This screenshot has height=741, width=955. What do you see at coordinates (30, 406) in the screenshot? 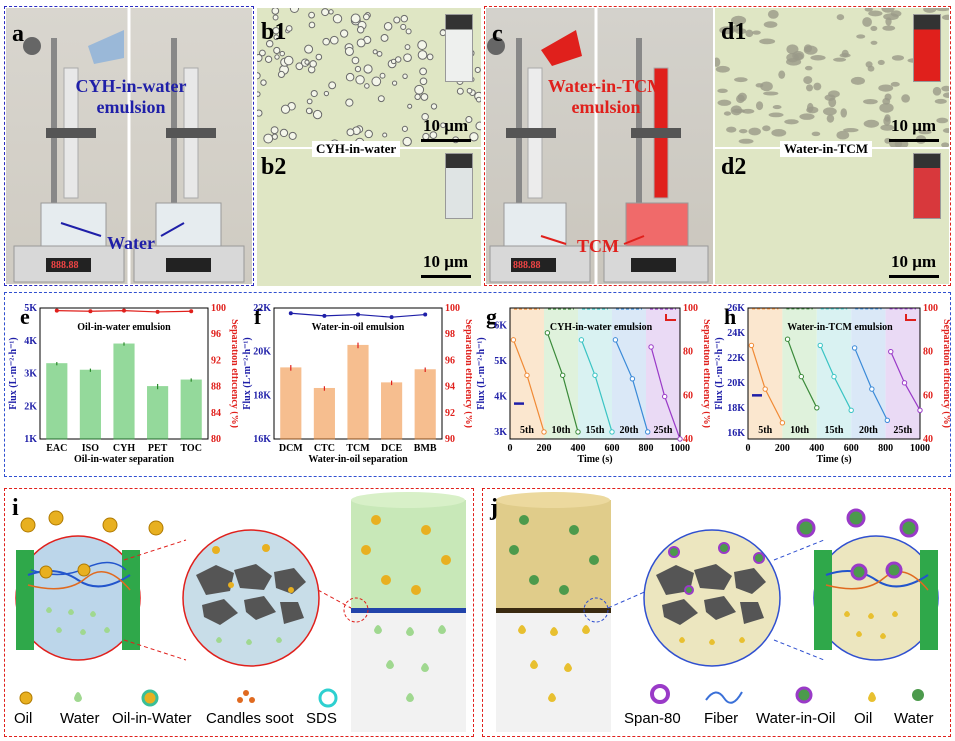
I see `y-tick-label: 2K` at bounding box center [30, 406].